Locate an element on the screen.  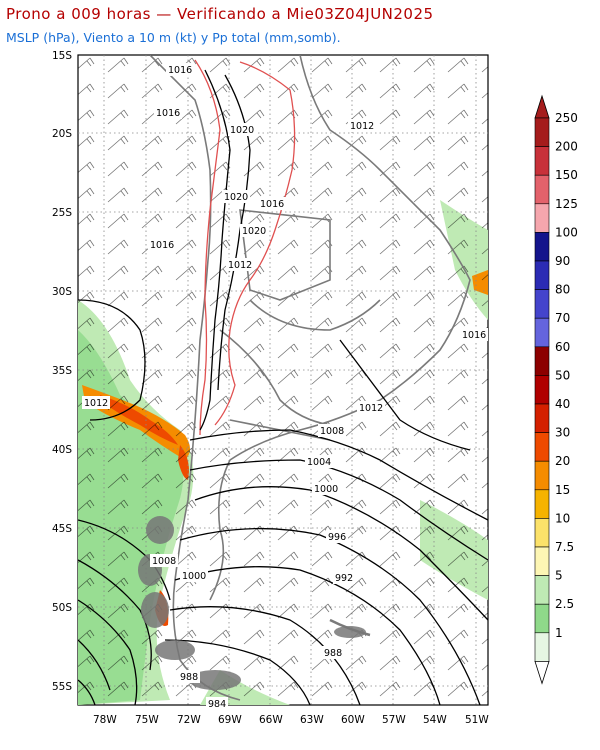
legend-tick-label: 60 is located at coordinates (562, 347).